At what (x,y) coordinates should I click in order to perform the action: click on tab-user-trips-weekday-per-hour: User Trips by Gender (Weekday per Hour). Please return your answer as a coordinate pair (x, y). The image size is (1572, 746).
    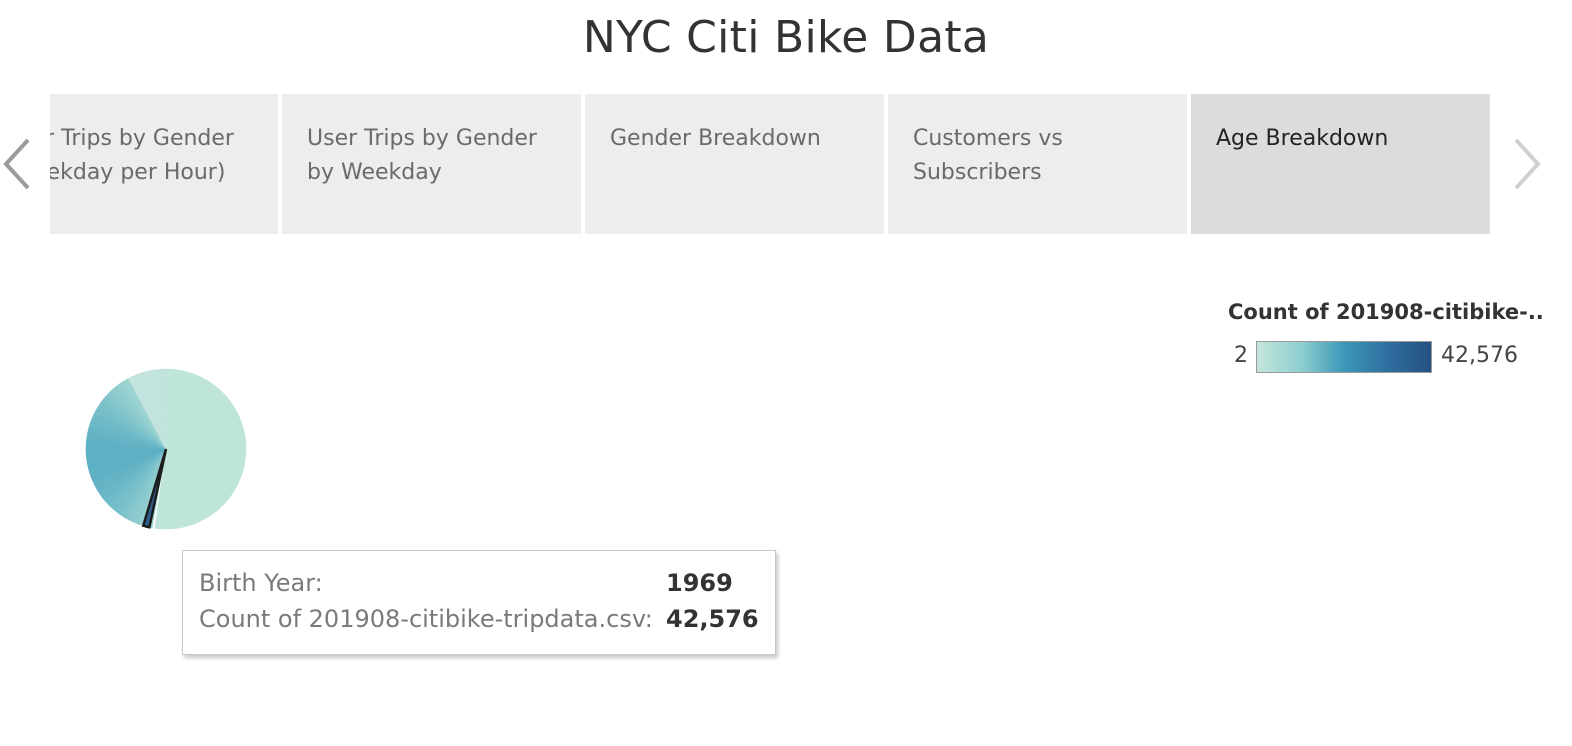
    Looking at the image, I should click on (164, 164).